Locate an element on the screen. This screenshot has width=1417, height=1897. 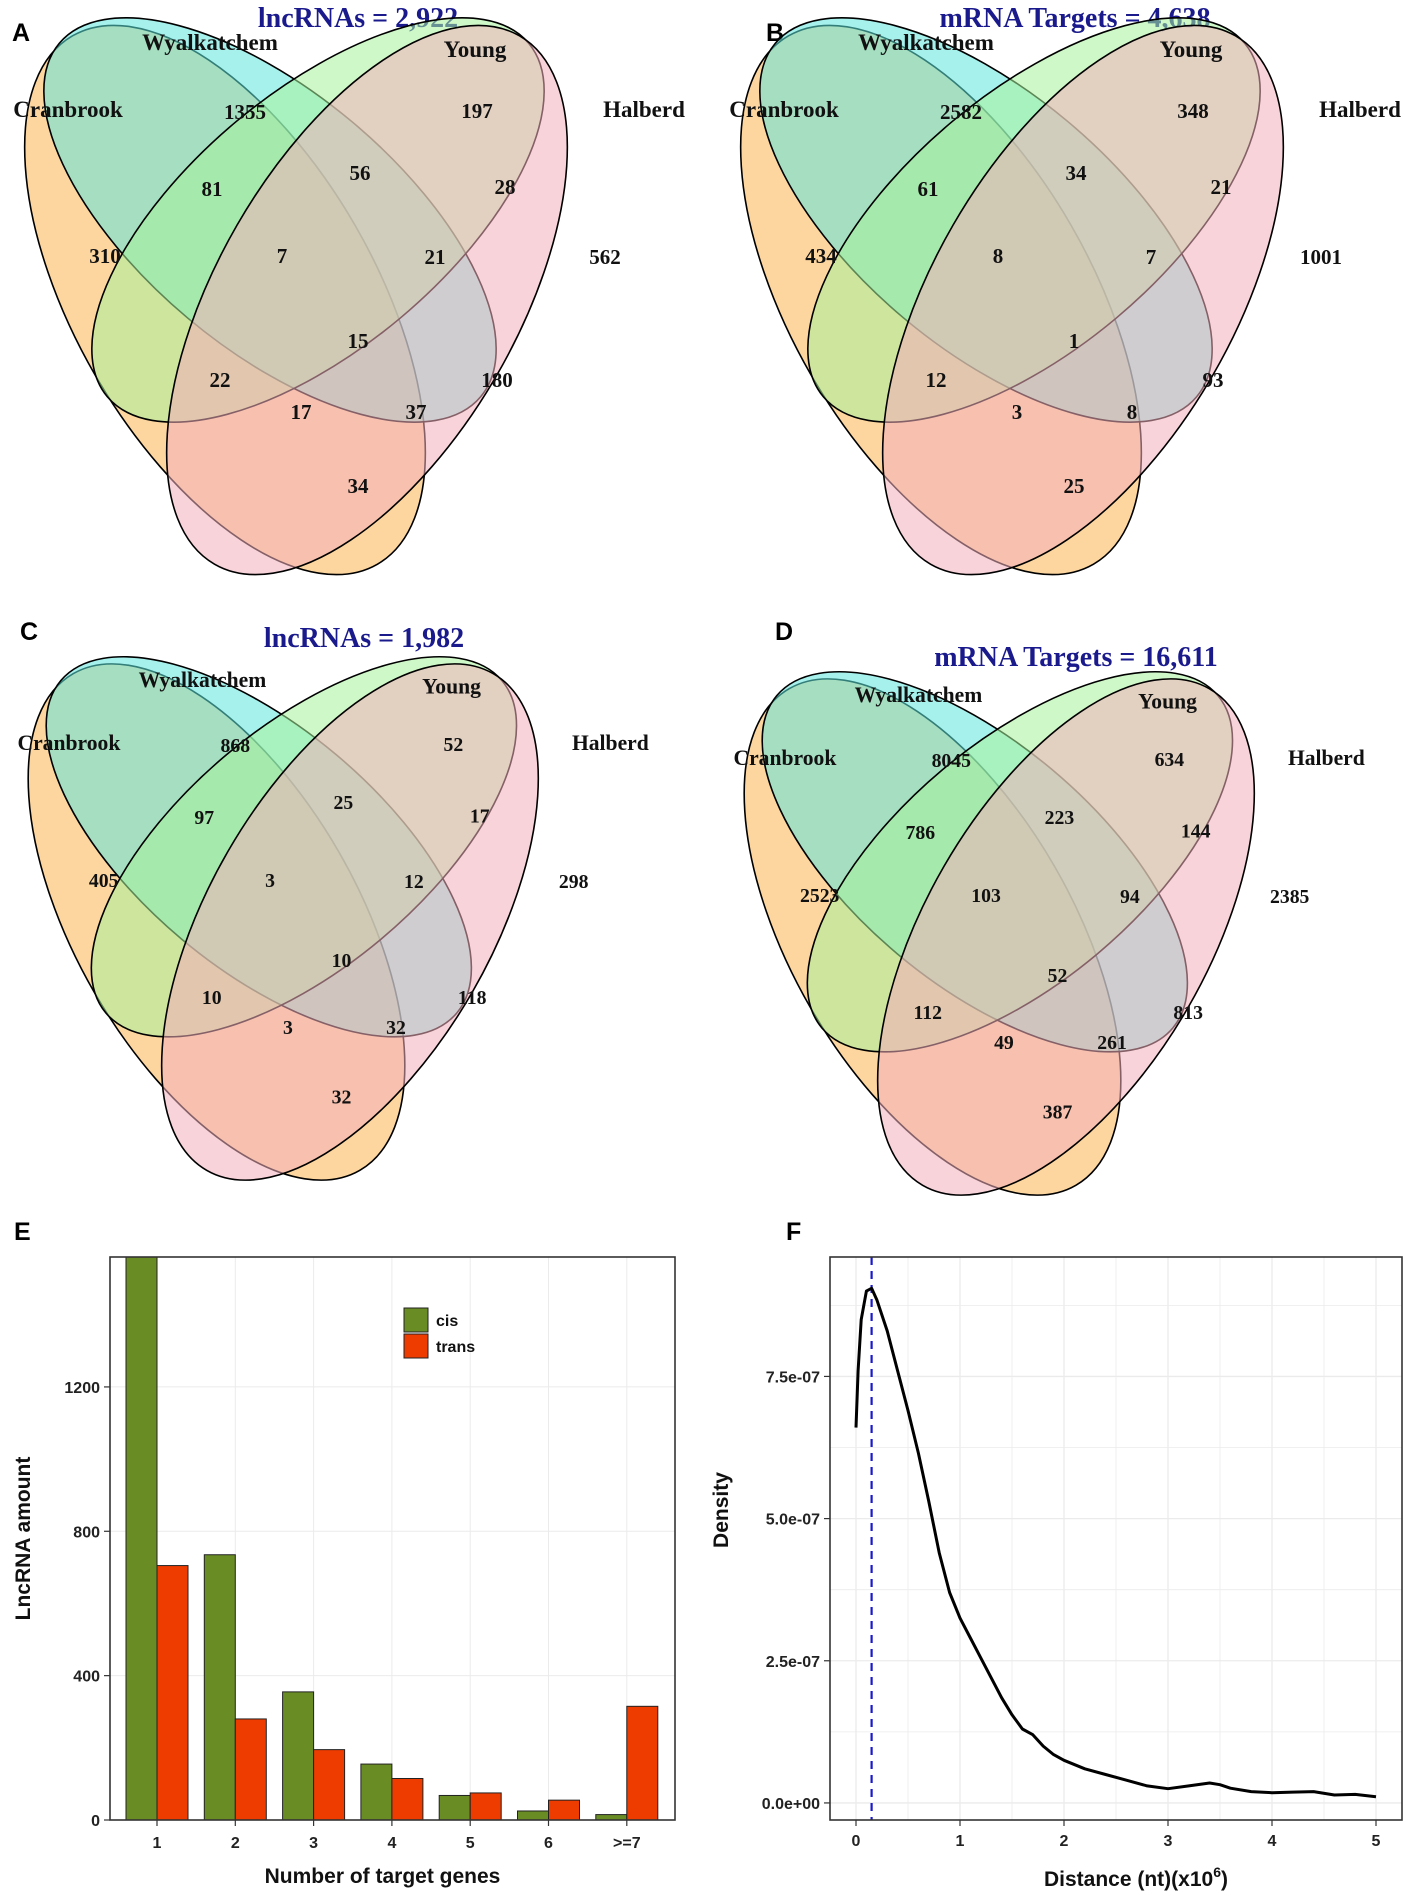
region-count-cy: 22 is located at coordinates (220, 380).